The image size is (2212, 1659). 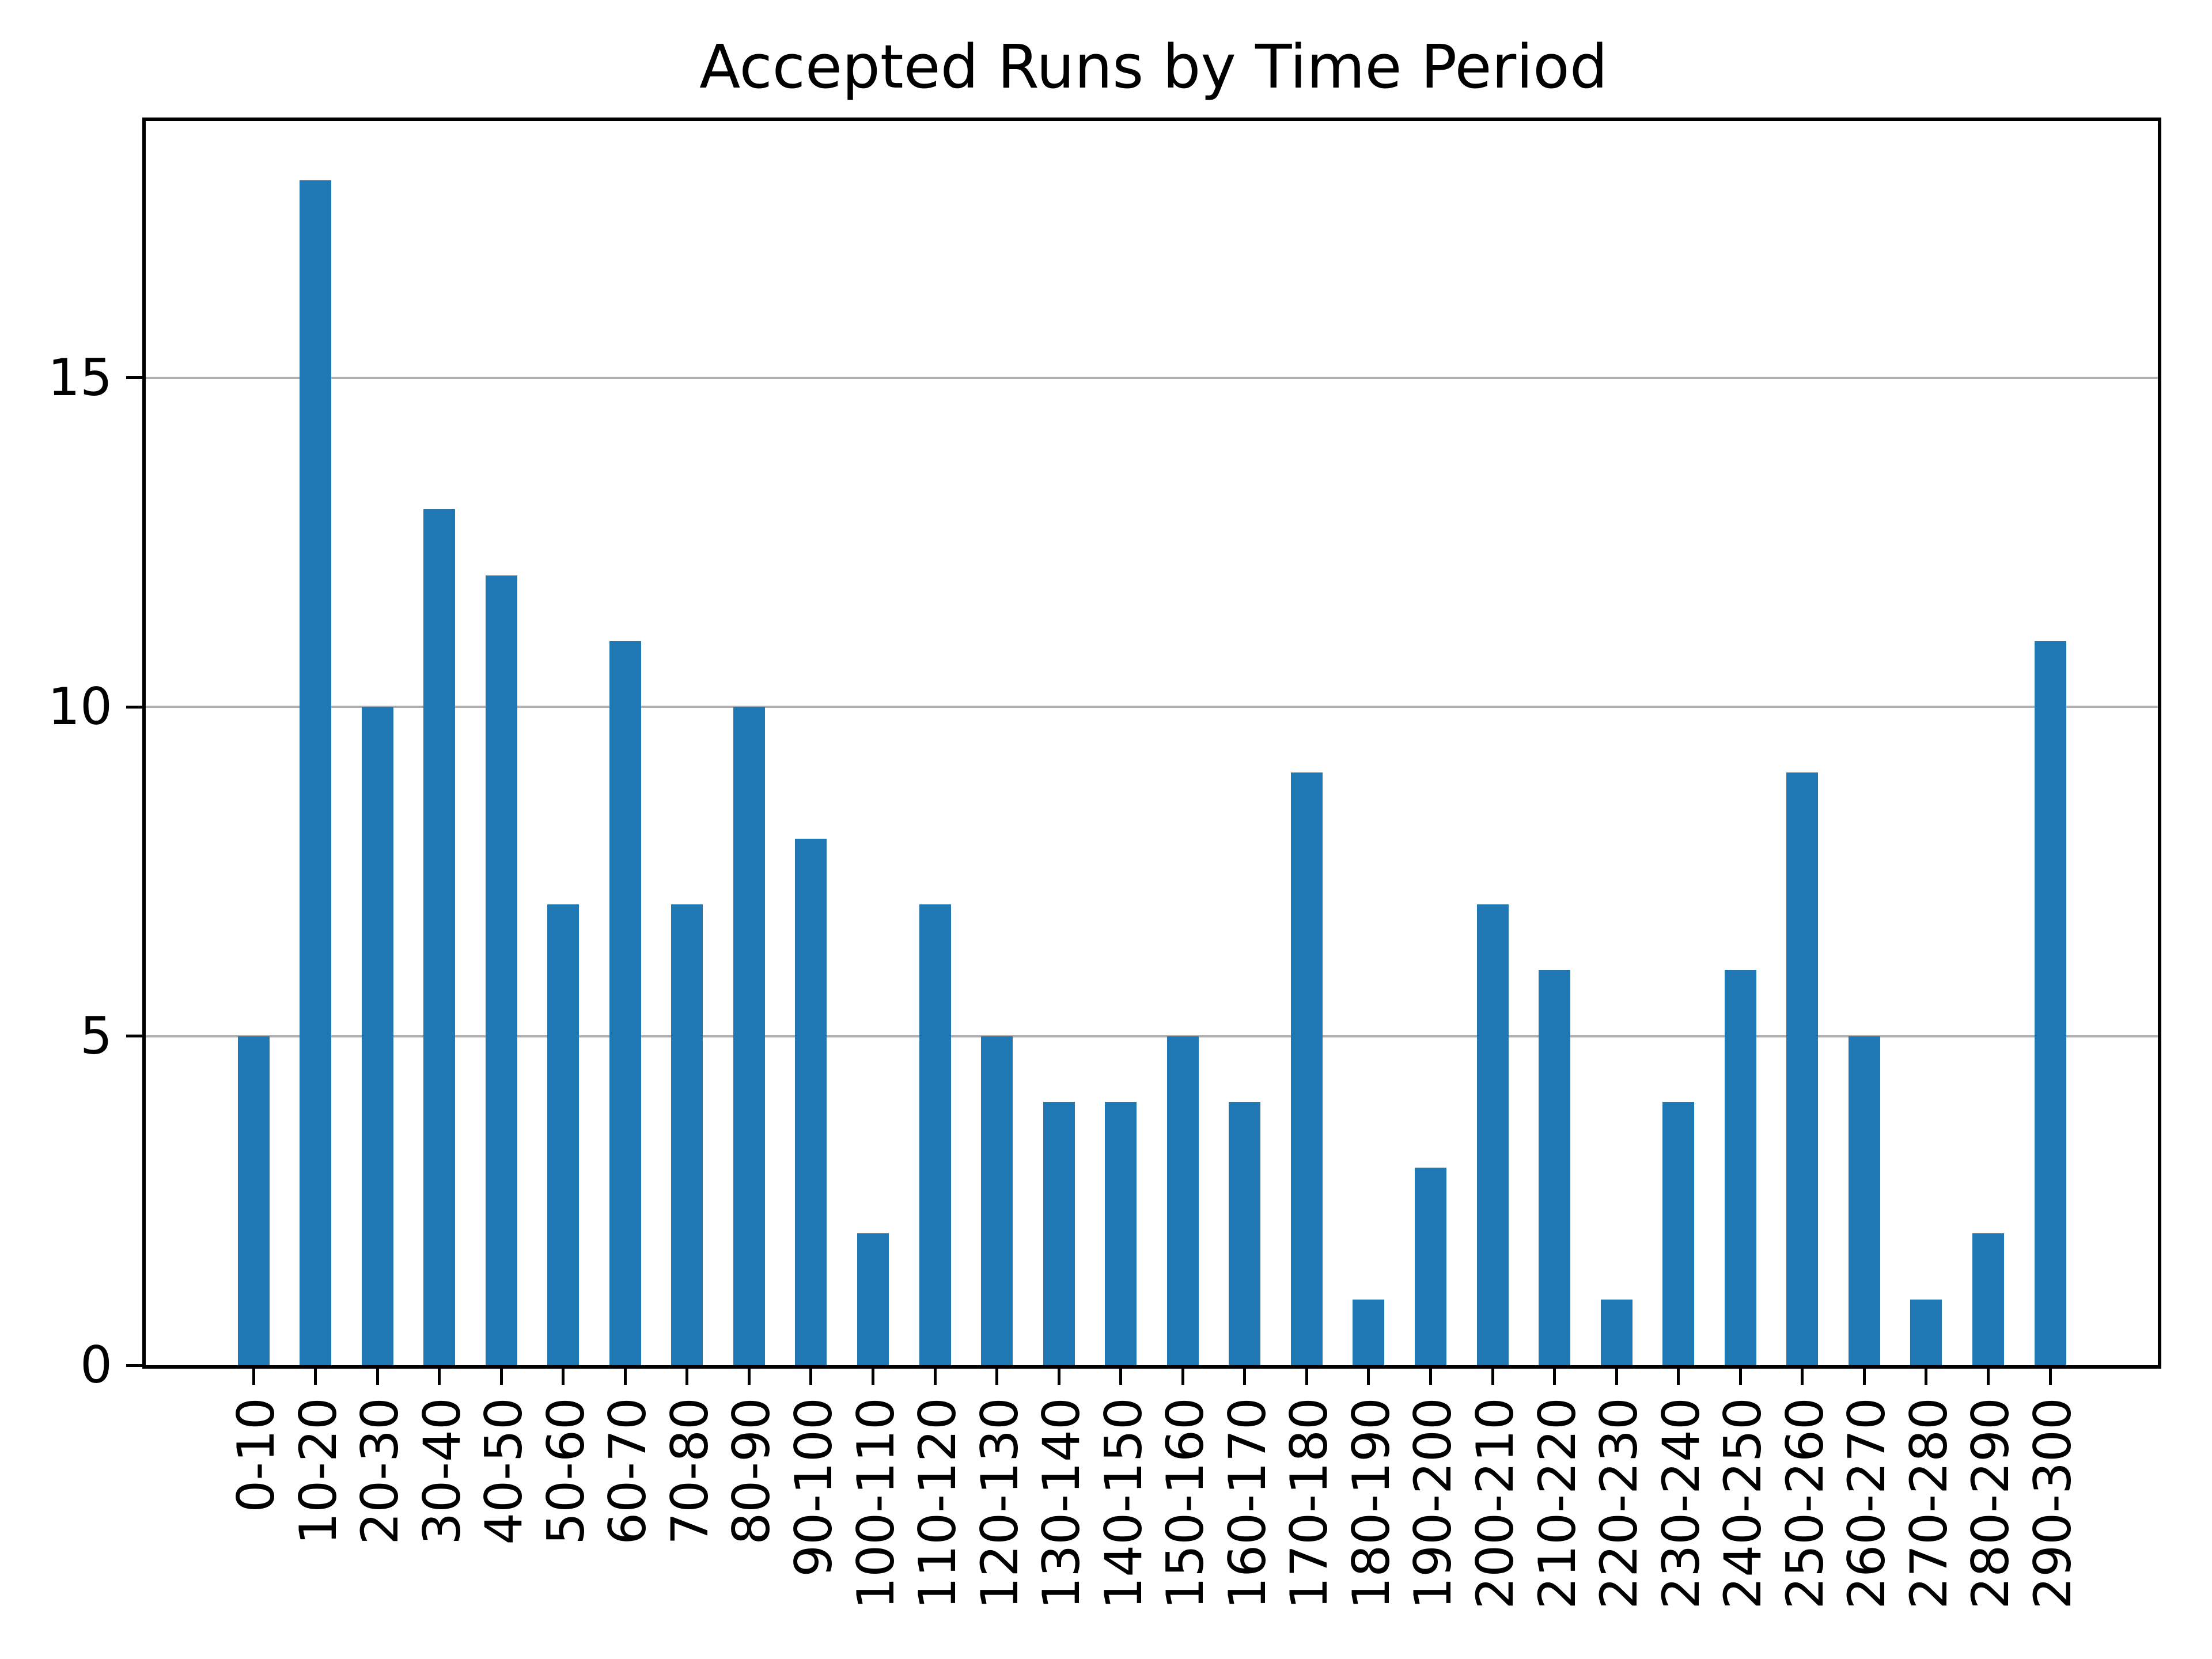 What do you see at coordinates (1433, 1503) in the screenshot?
I see `x-tick-label-190-200: 190-200` at bounding box center [1433, 1503].